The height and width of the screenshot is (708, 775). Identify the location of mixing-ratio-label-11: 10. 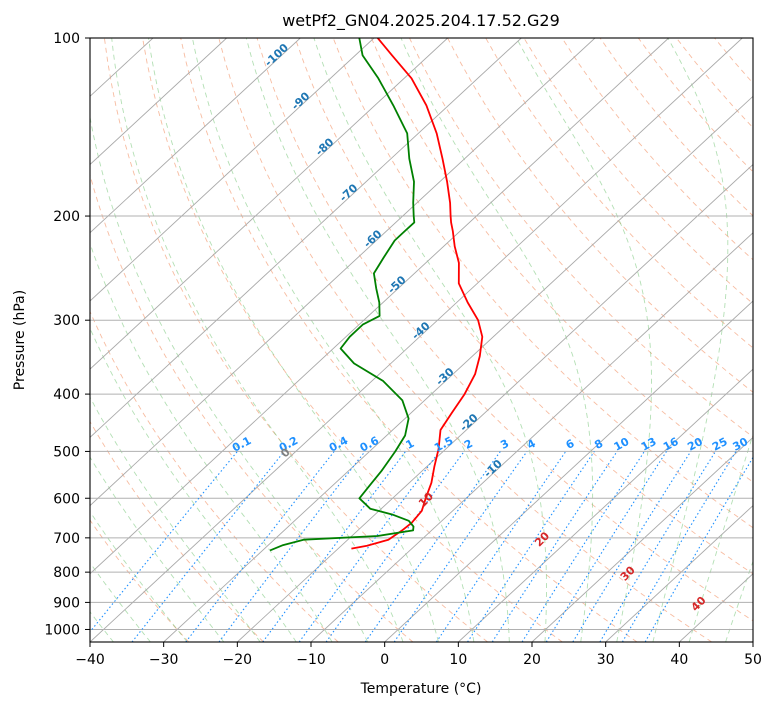
(622, 444).